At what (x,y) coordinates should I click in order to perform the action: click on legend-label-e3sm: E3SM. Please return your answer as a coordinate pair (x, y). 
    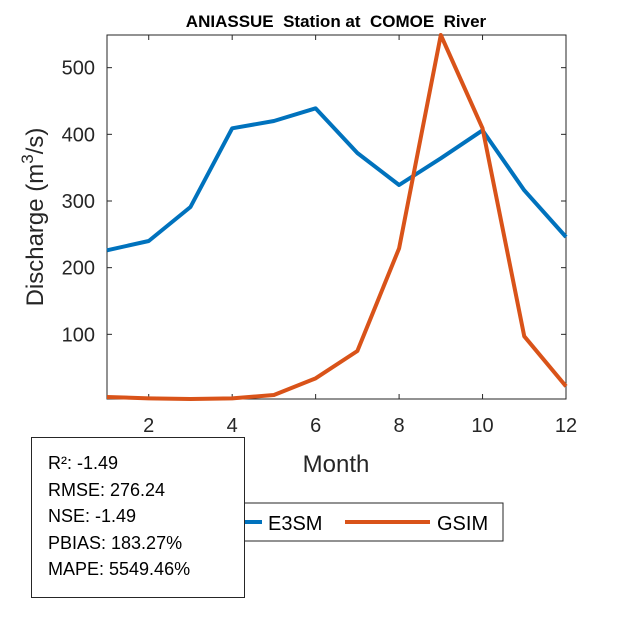
    Looking at the image, I should click on (295, 524).